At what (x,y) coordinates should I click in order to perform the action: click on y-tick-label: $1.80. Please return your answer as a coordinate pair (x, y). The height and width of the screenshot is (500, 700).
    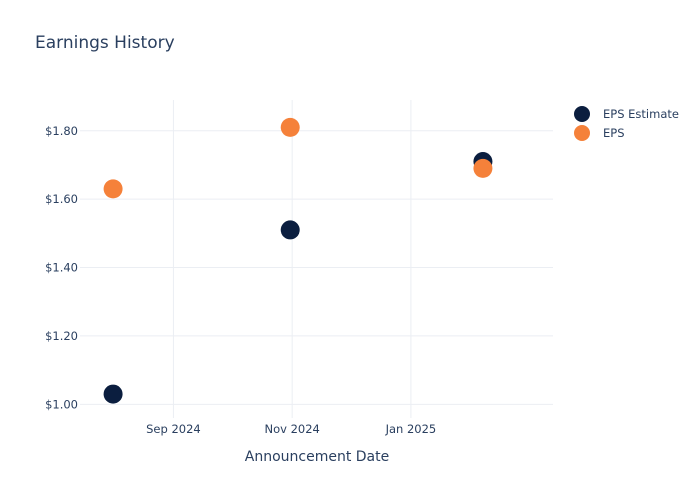
    Looking at the image, I should click on (61, 131).